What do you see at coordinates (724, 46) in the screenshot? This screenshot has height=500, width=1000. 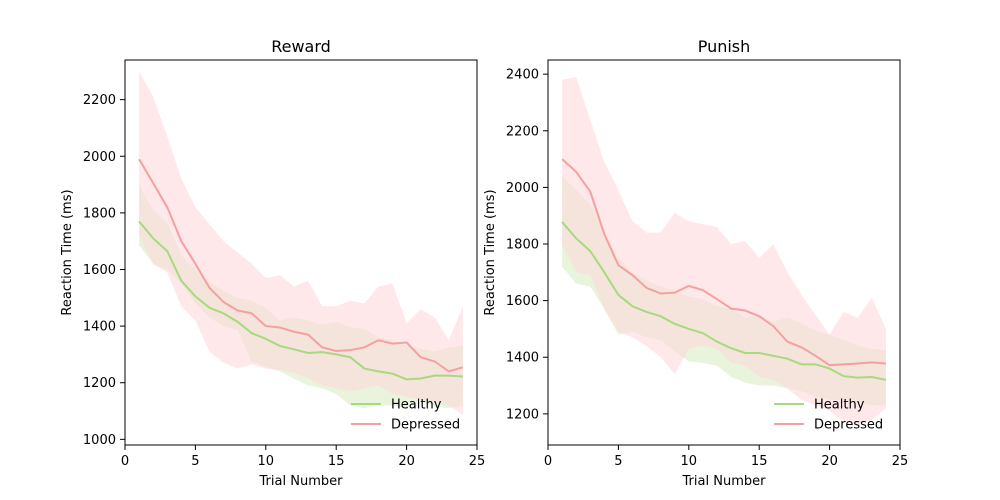 I see `chart-title: Punish` at bounding box center [724, 46].